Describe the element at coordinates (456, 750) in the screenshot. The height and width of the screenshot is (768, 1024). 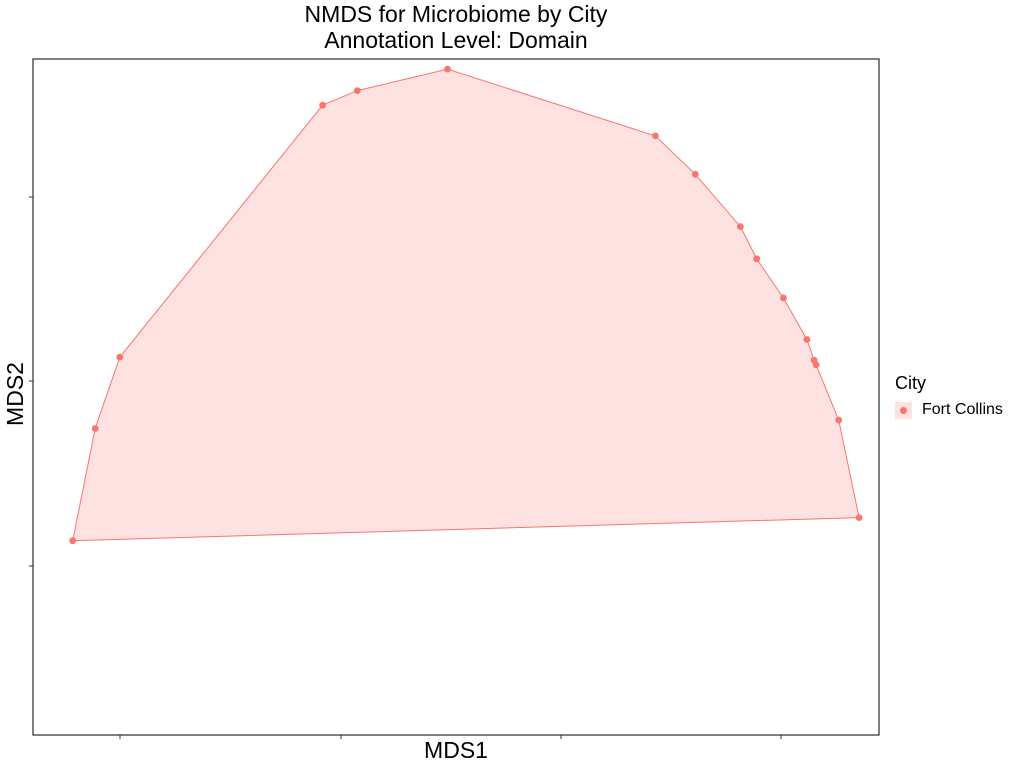
I see `x-axis-label: MDS1` at that location.